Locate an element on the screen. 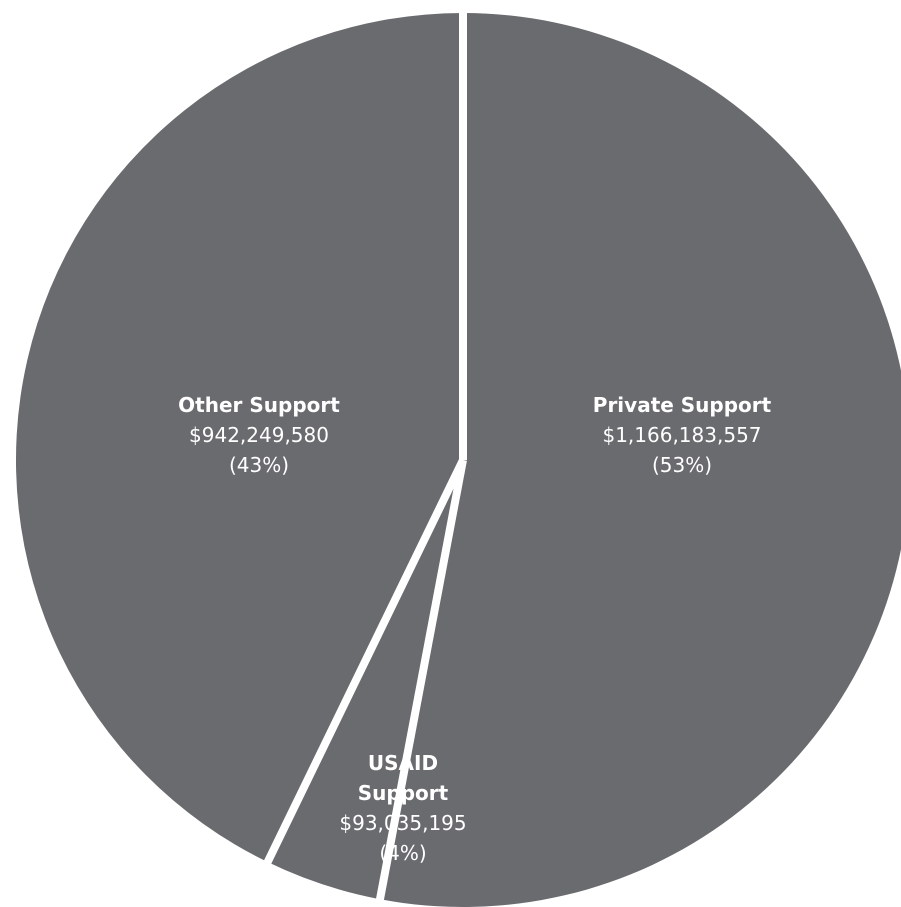 This screenshot has width=901, height=907. slice-label-name: Other Support is located at coordinates (259, 405).